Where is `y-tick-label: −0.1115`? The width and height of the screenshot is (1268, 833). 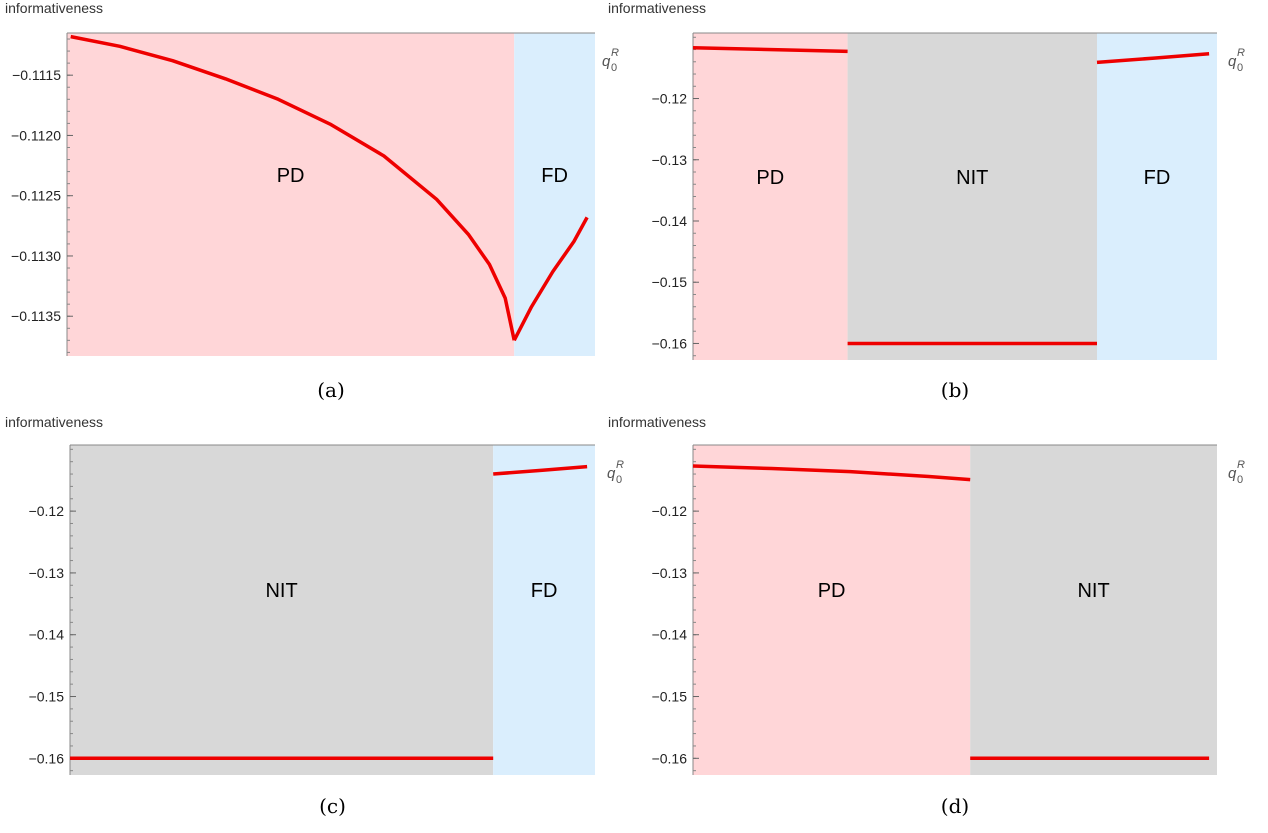
y-tick-label: −0.1115 is located at coordinates (36, 75).